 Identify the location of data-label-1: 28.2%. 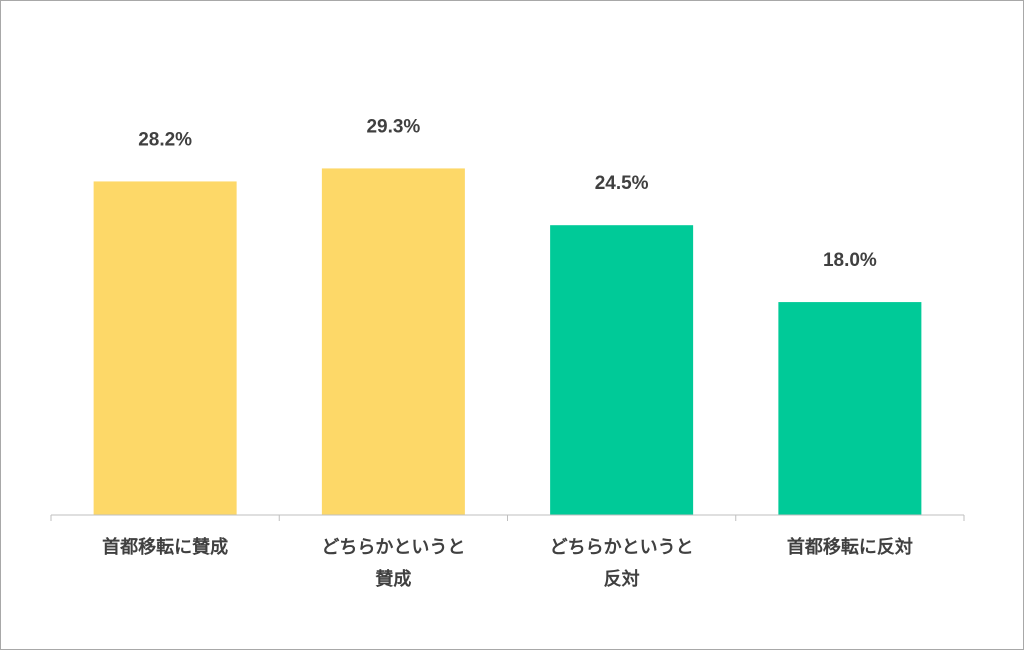
(165, 139).